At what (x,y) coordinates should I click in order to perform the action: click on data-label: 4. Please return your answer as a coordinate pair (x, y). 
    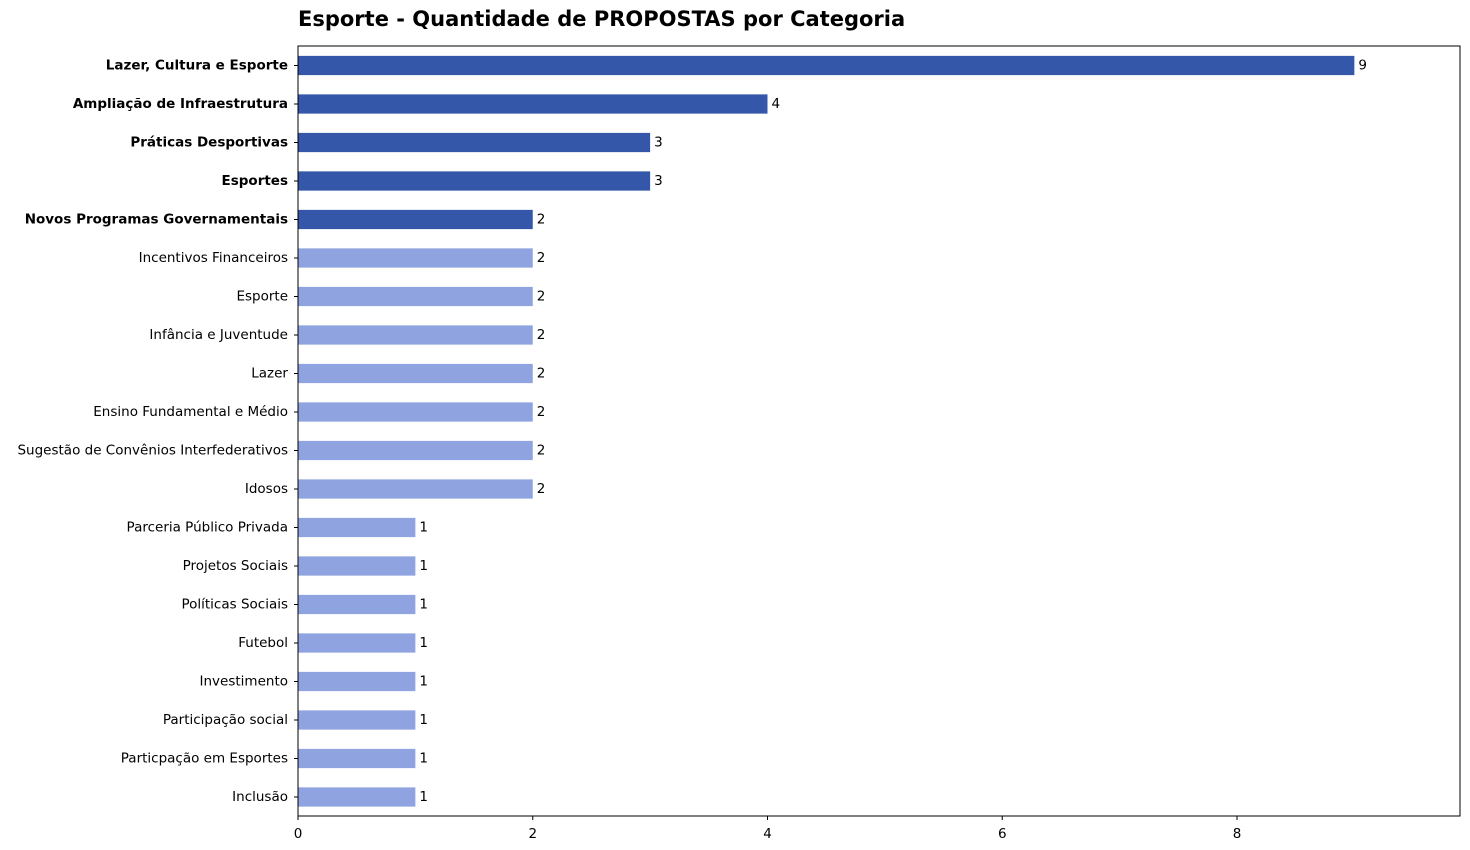
    Looking at the image, I should click on (775, 104).